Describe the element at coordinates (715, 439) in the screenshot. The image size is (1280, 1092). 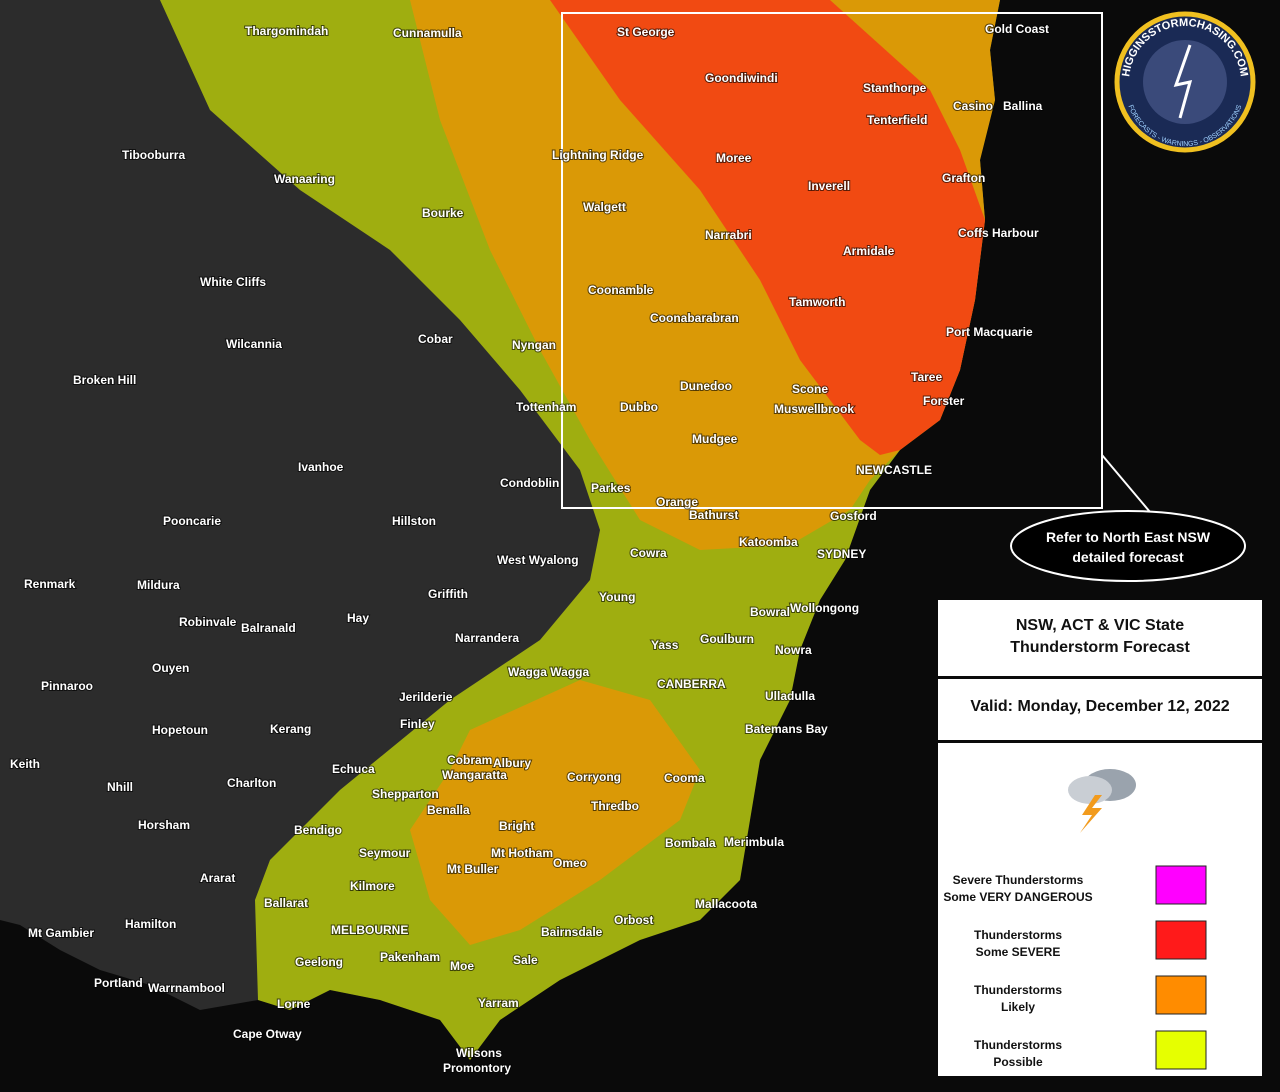
I see `place-label: Mudgee` at that location.